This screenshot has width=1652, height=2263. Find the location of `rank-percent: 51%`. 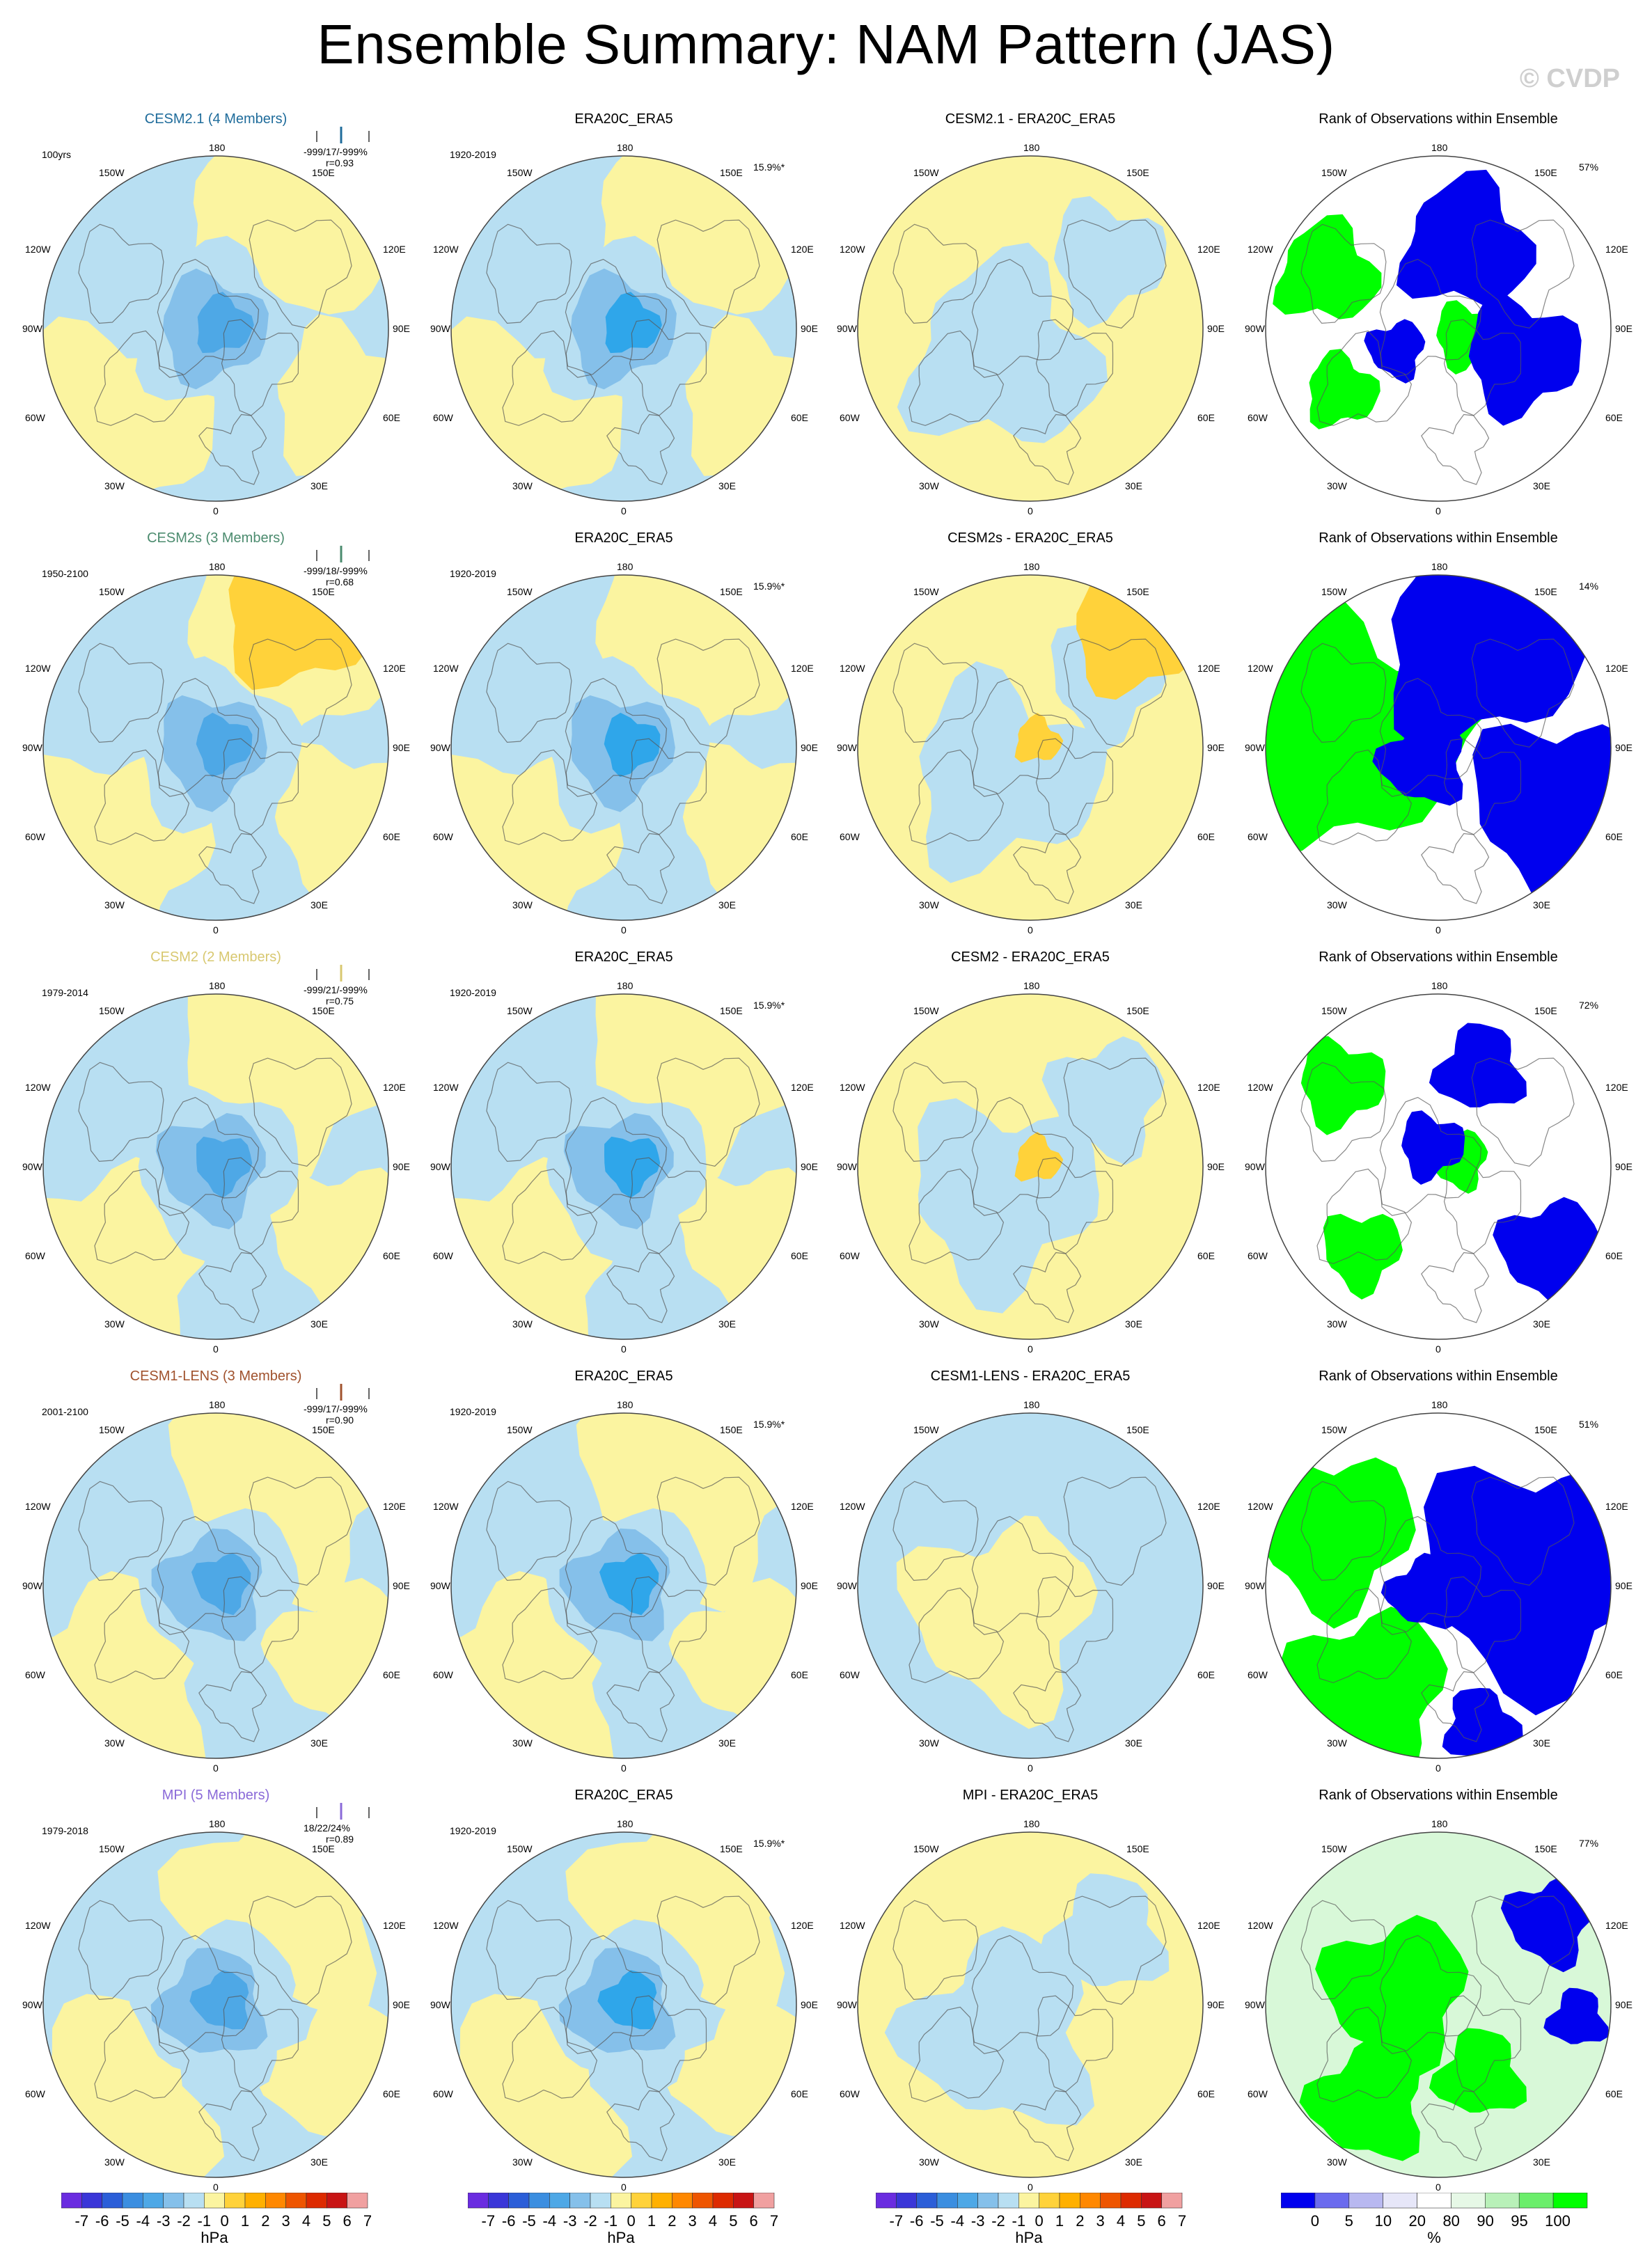

rank-percent: 51% is located at coordinates (1589, 1424).